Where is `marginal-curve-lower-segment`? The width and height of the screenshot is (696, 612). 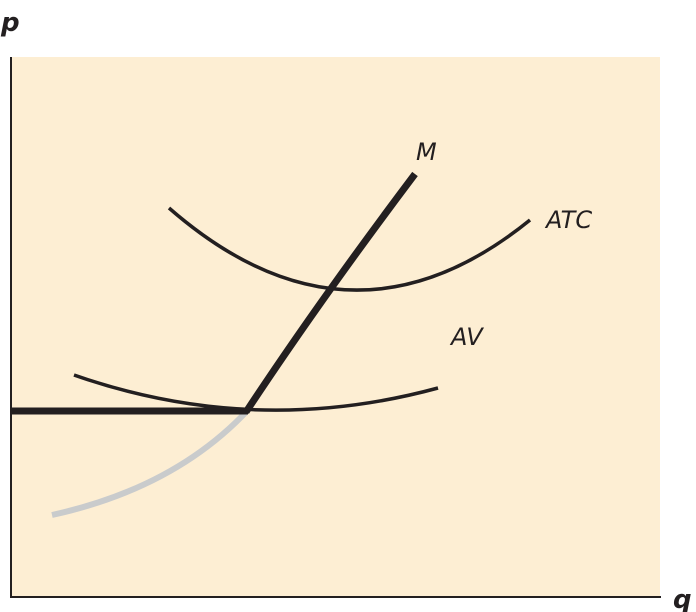 marginal-curve-lower-segment is located at coordinates (151, 462).